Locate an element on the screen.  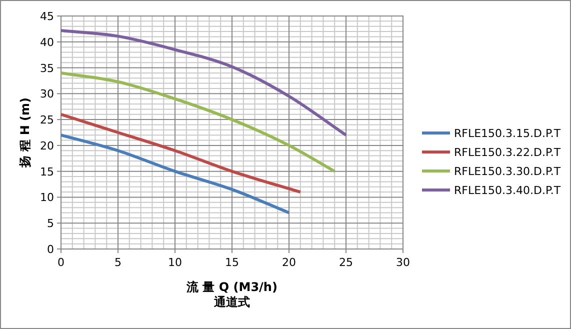
x-tick-label: 0 is located at coordinates (61, 262).